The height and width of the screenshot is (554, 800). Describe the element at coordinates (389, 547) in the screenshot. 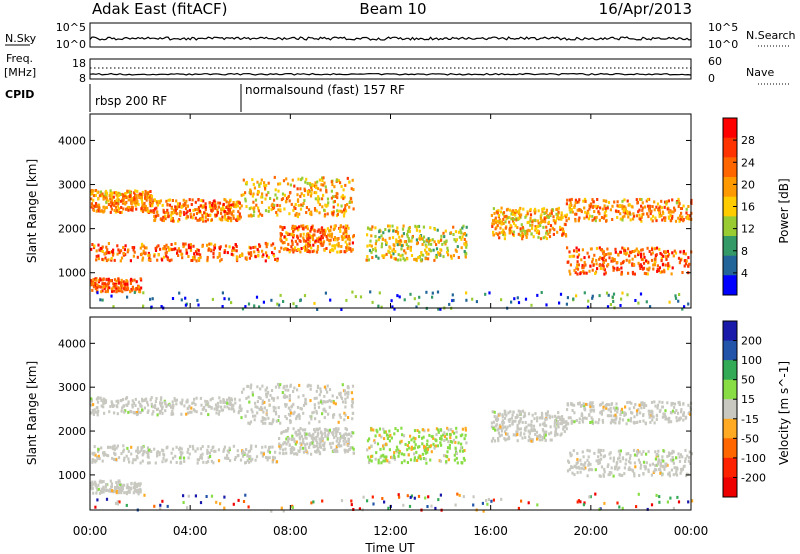

I see `x-axis-label: Time UT` at that location.